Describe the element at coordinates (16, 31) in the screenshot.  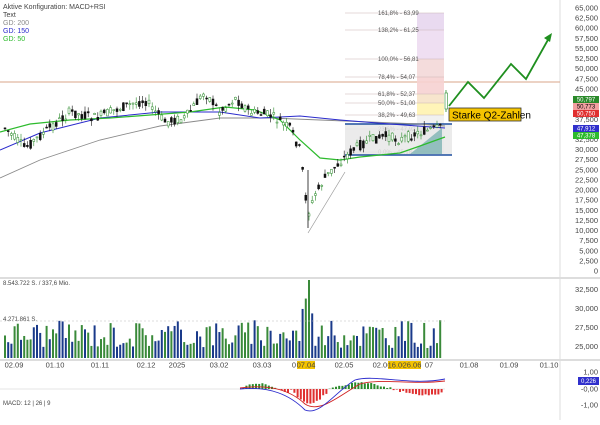
I see `legend-gd150: GD: 150` at that location.